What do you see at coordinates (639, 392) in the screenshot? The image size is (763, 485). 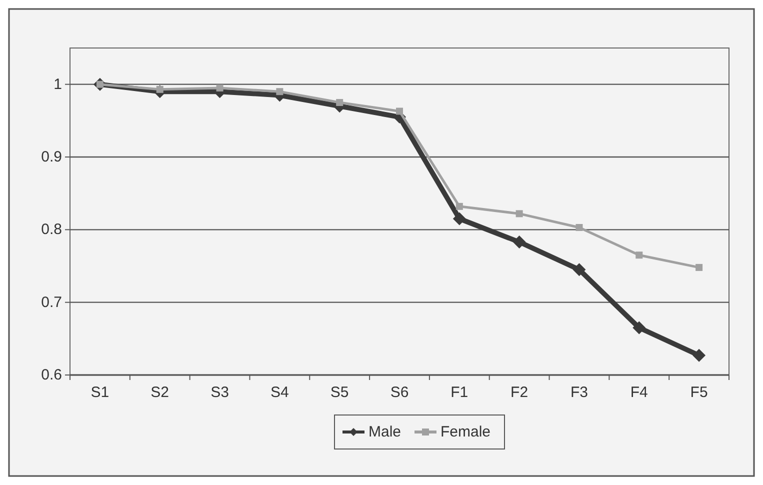 I see `x-tick-label: F4` at bounding box center [639, 392].